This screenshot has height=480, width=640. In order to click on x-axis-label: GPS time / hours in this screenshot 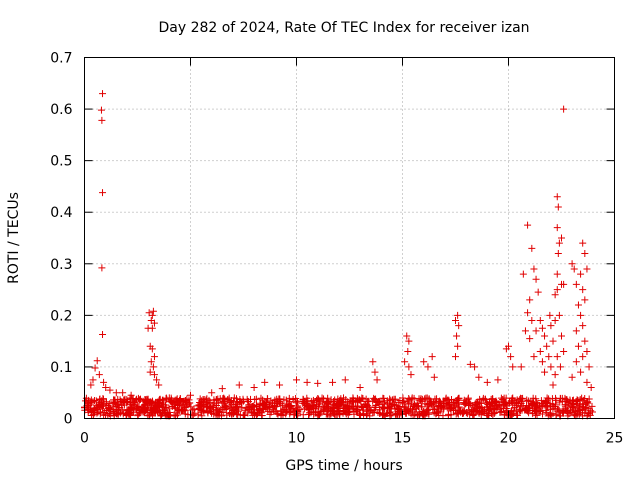, I will do `click(343, 466)`.